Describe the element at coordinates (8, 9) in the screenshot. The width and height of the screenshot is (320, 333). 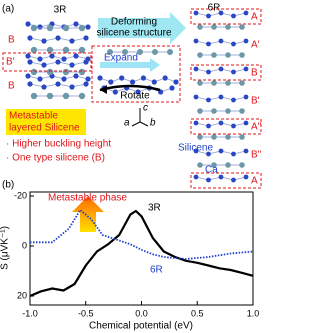
I see `panel-label: (a)` at that location.